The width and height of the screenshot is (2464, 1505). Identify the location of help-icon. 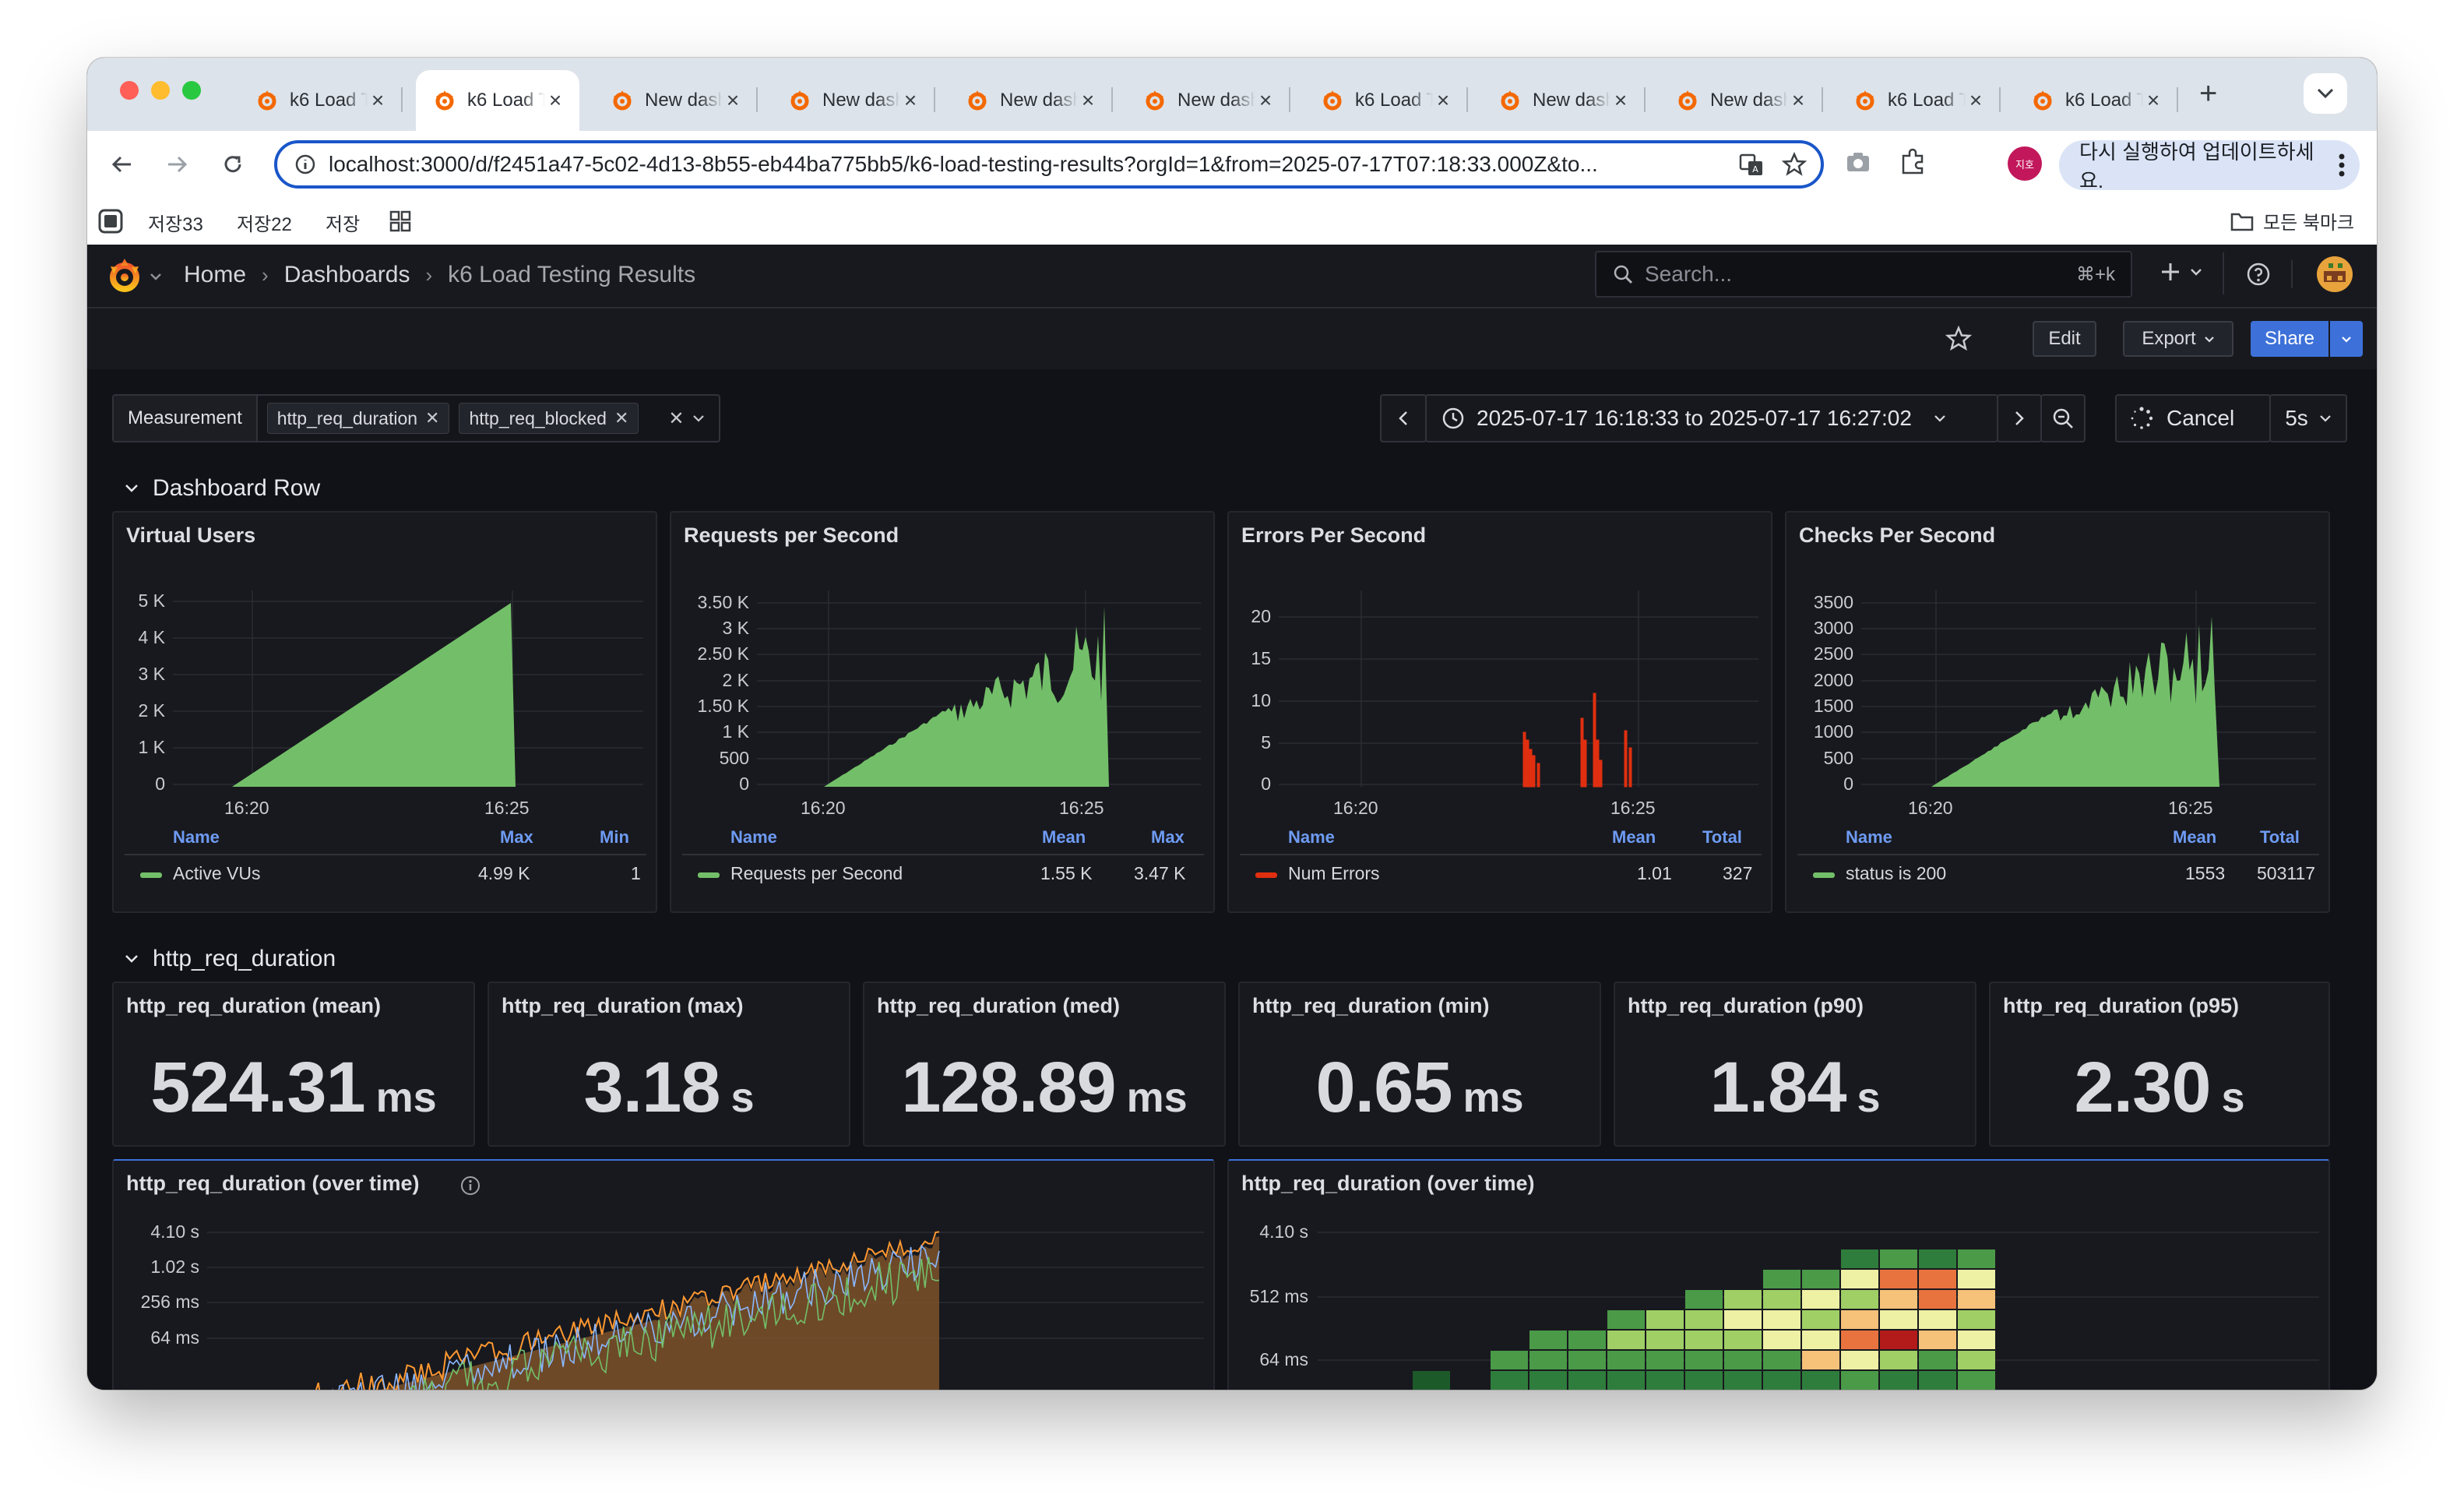
(2258, 274).